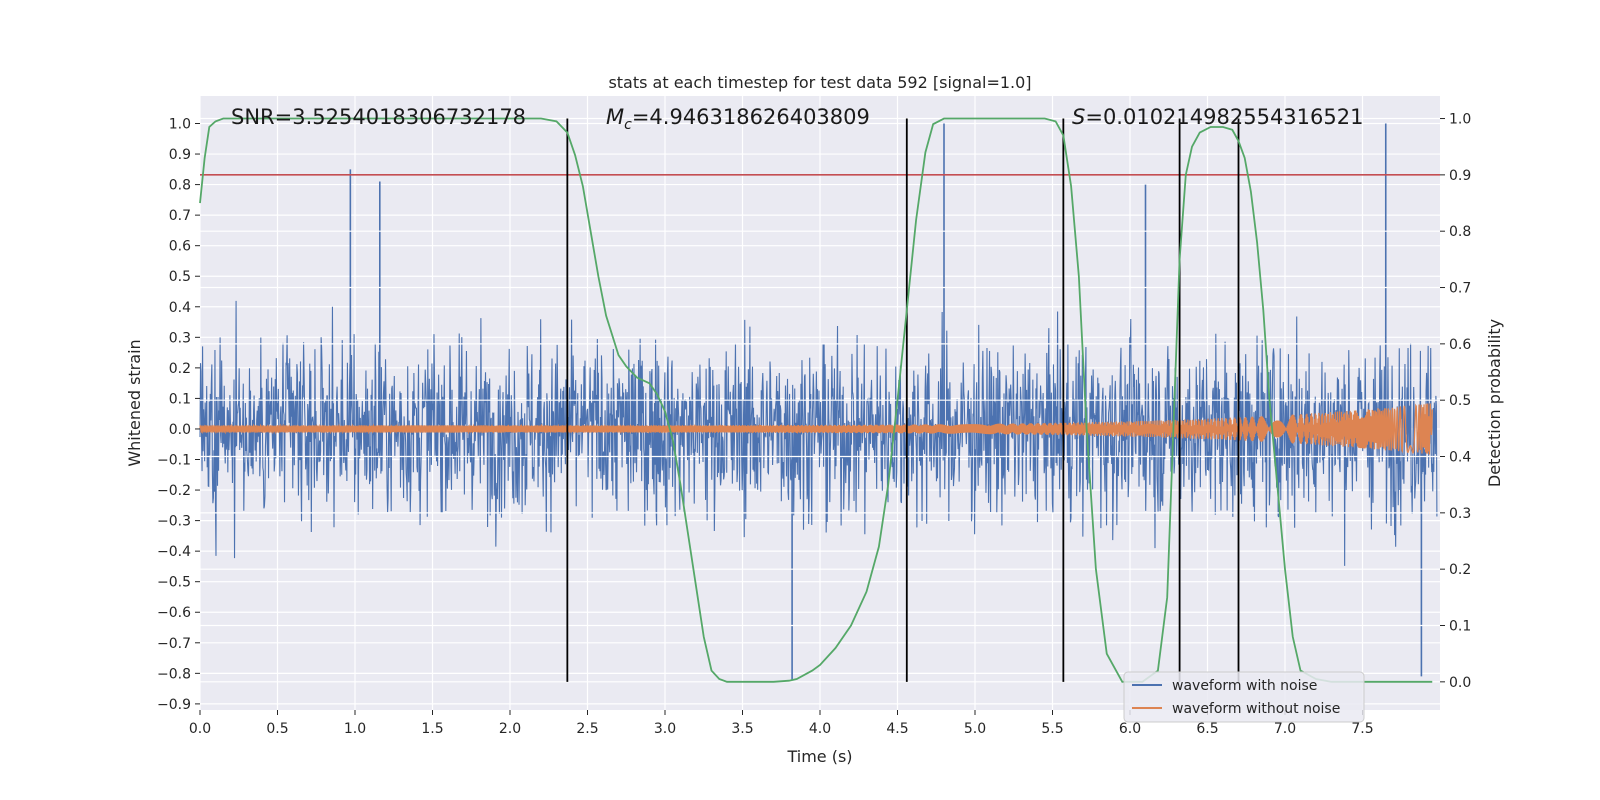 Image resolution: width=1600 pixels, height=800 pixels. I want to click on x-tick-label: 2.0, so click(510, 729).